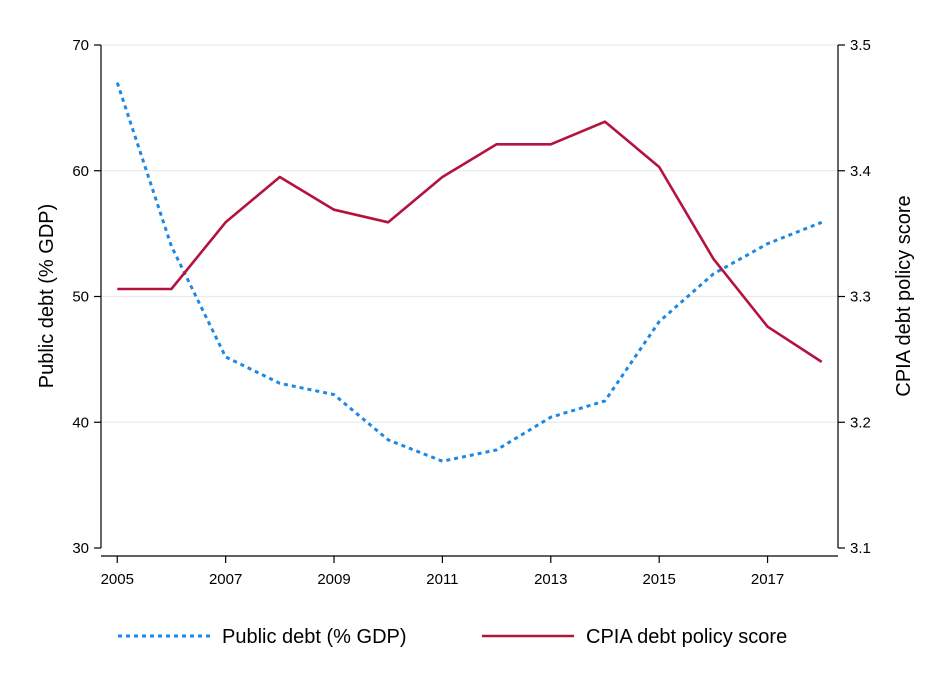 This screenshot has height=685, width=931. What do you see at coordinates (860, 45) in the screenshot?
I see `y-right-tick-label: 3.5` at bounding box center [860, 45].